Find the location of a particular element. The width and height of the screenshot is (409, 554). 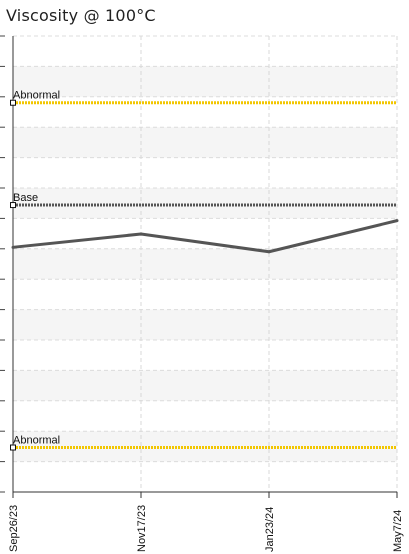

reference-label: Base is located at coordinates (25, 198).